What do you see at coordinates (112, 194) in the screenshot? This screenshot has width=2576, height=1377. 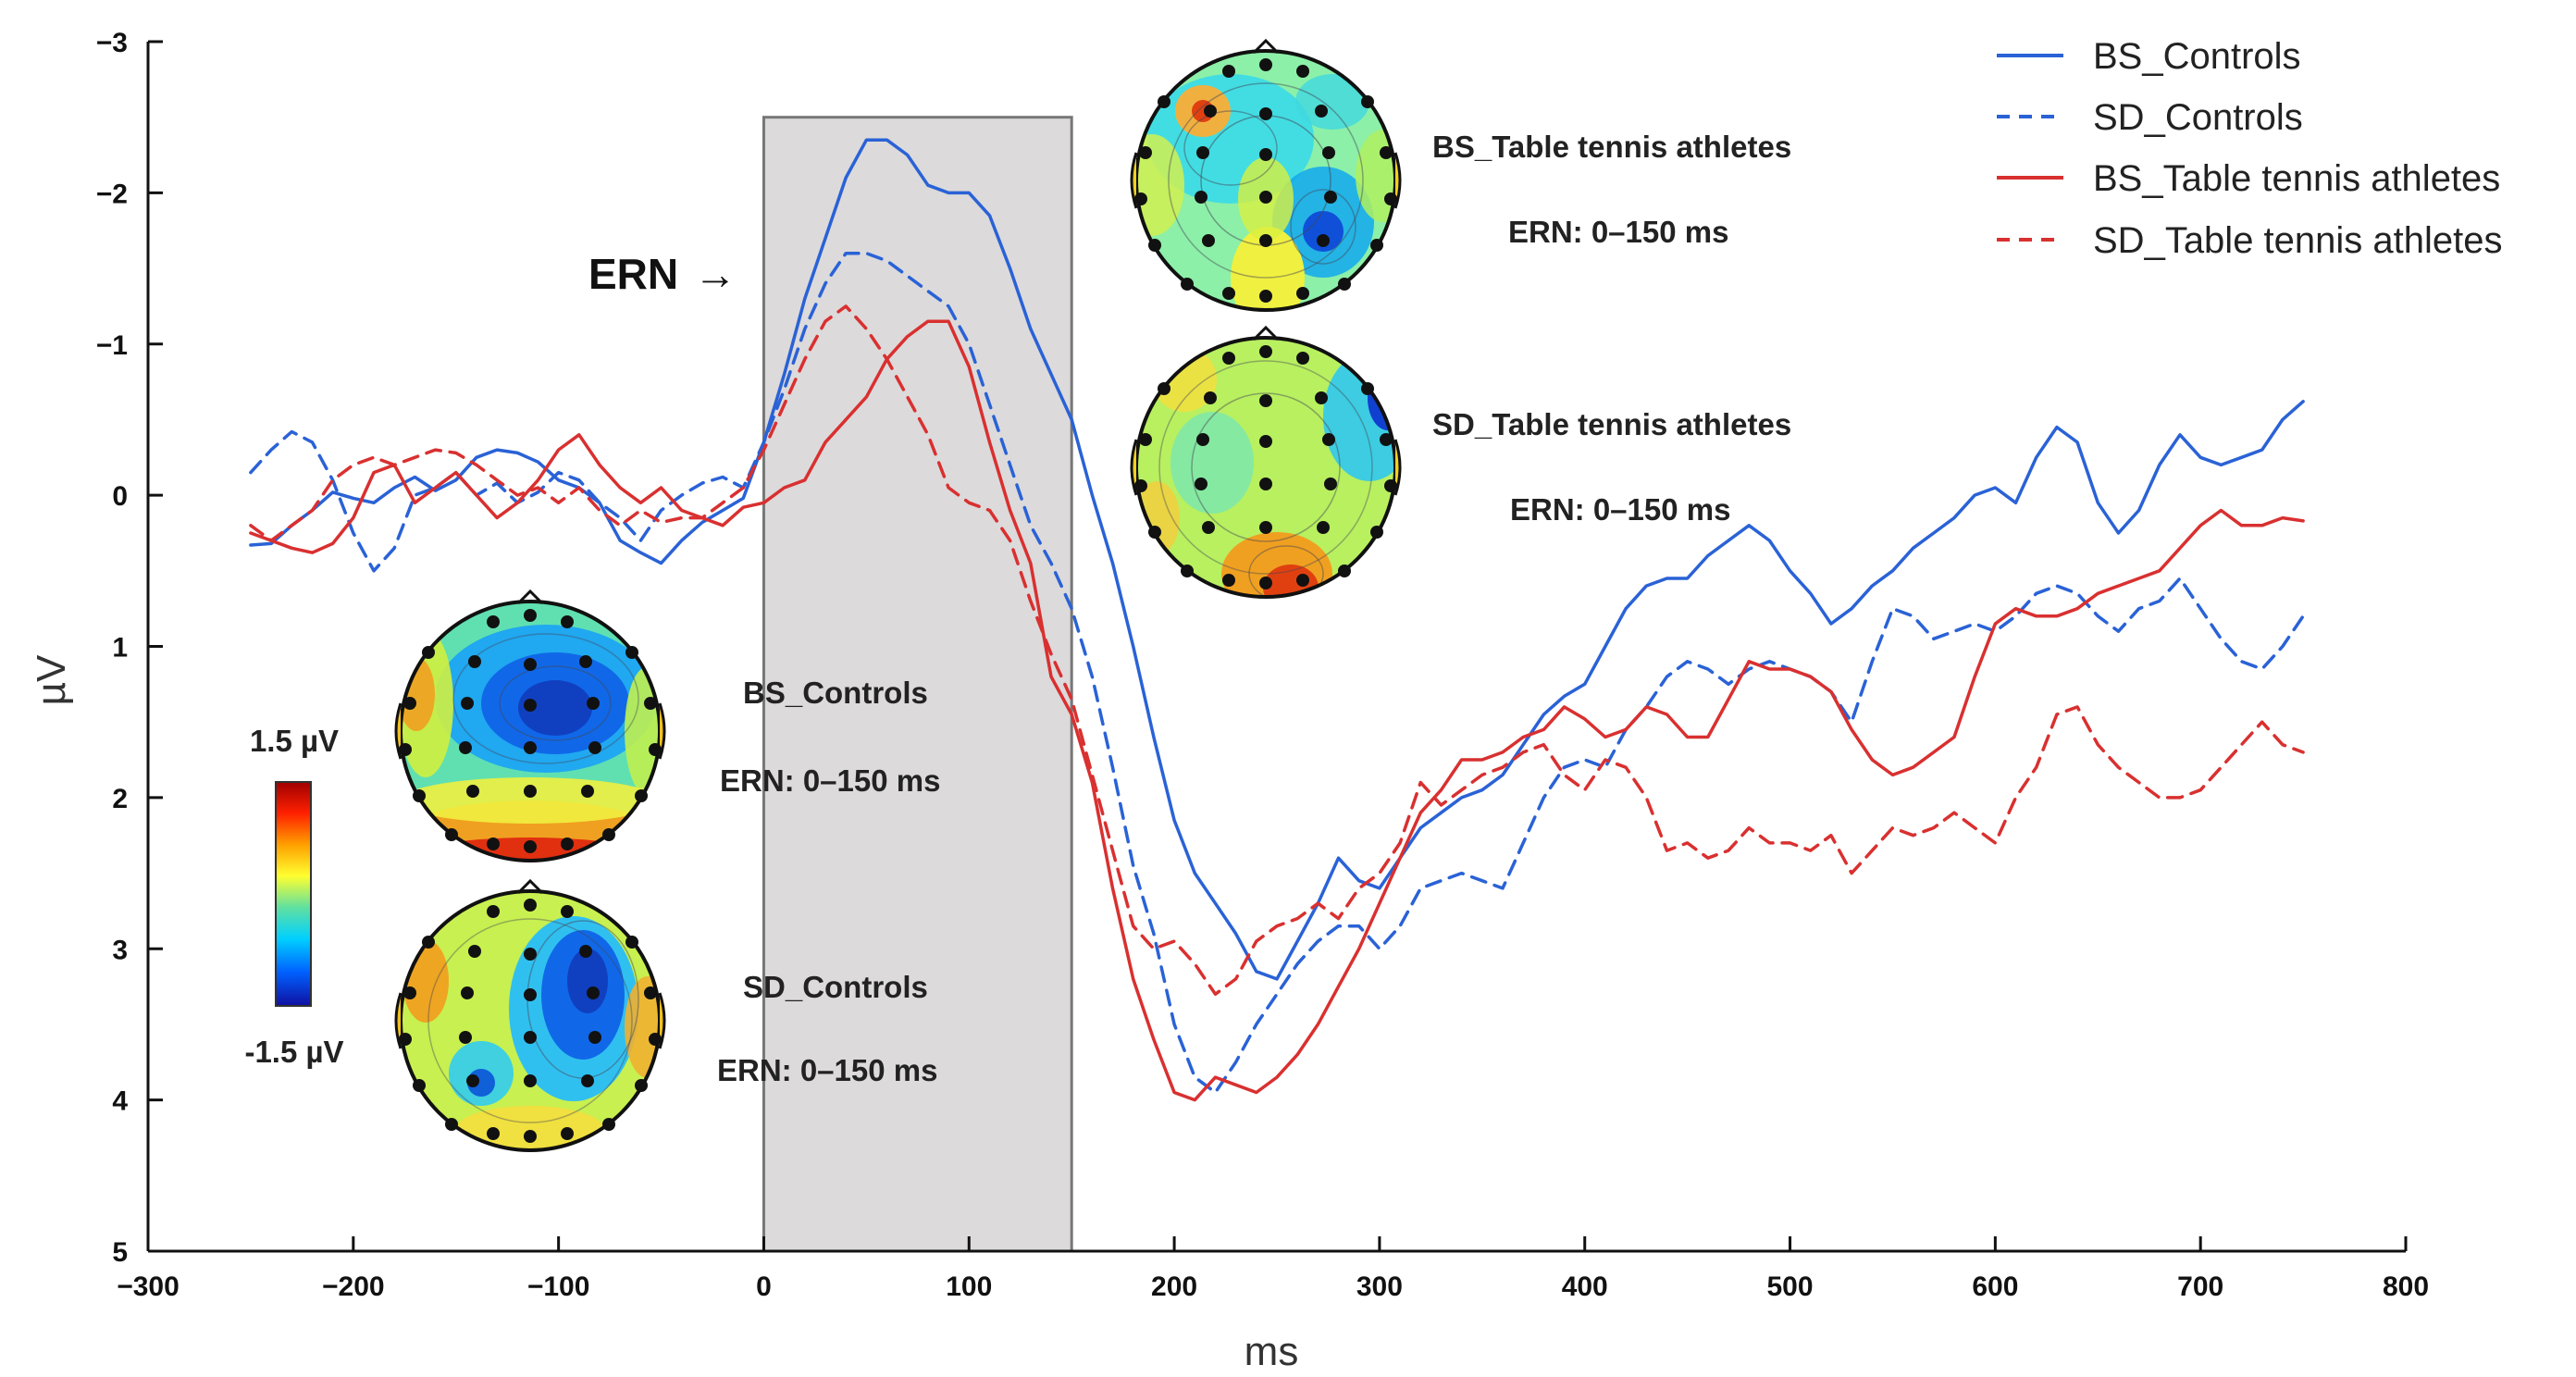 I see `y-tick-label: −2` at bounding box center [112, 194].